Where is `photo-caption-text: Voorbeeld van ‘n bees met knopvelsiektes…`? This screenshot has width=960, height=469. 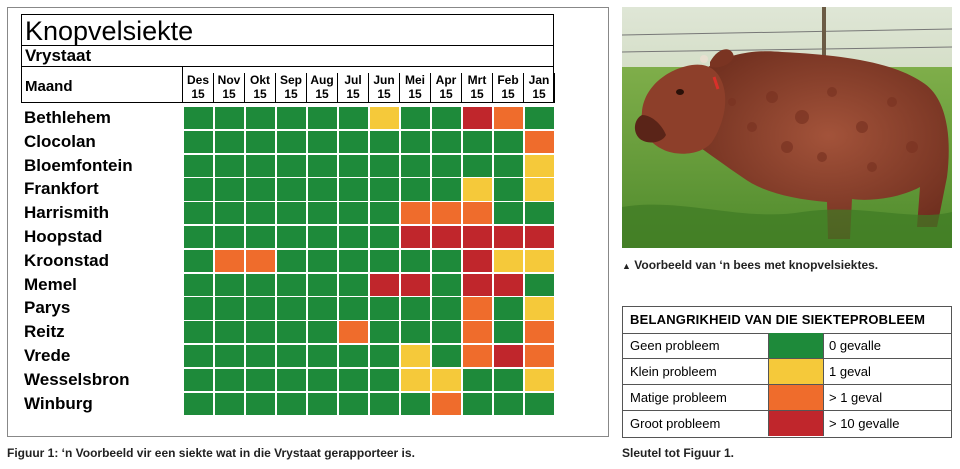 photo-caption-text: Voorbeeld van ‘n bees met knopvelsiektes… is located at coordinates (756, 265).